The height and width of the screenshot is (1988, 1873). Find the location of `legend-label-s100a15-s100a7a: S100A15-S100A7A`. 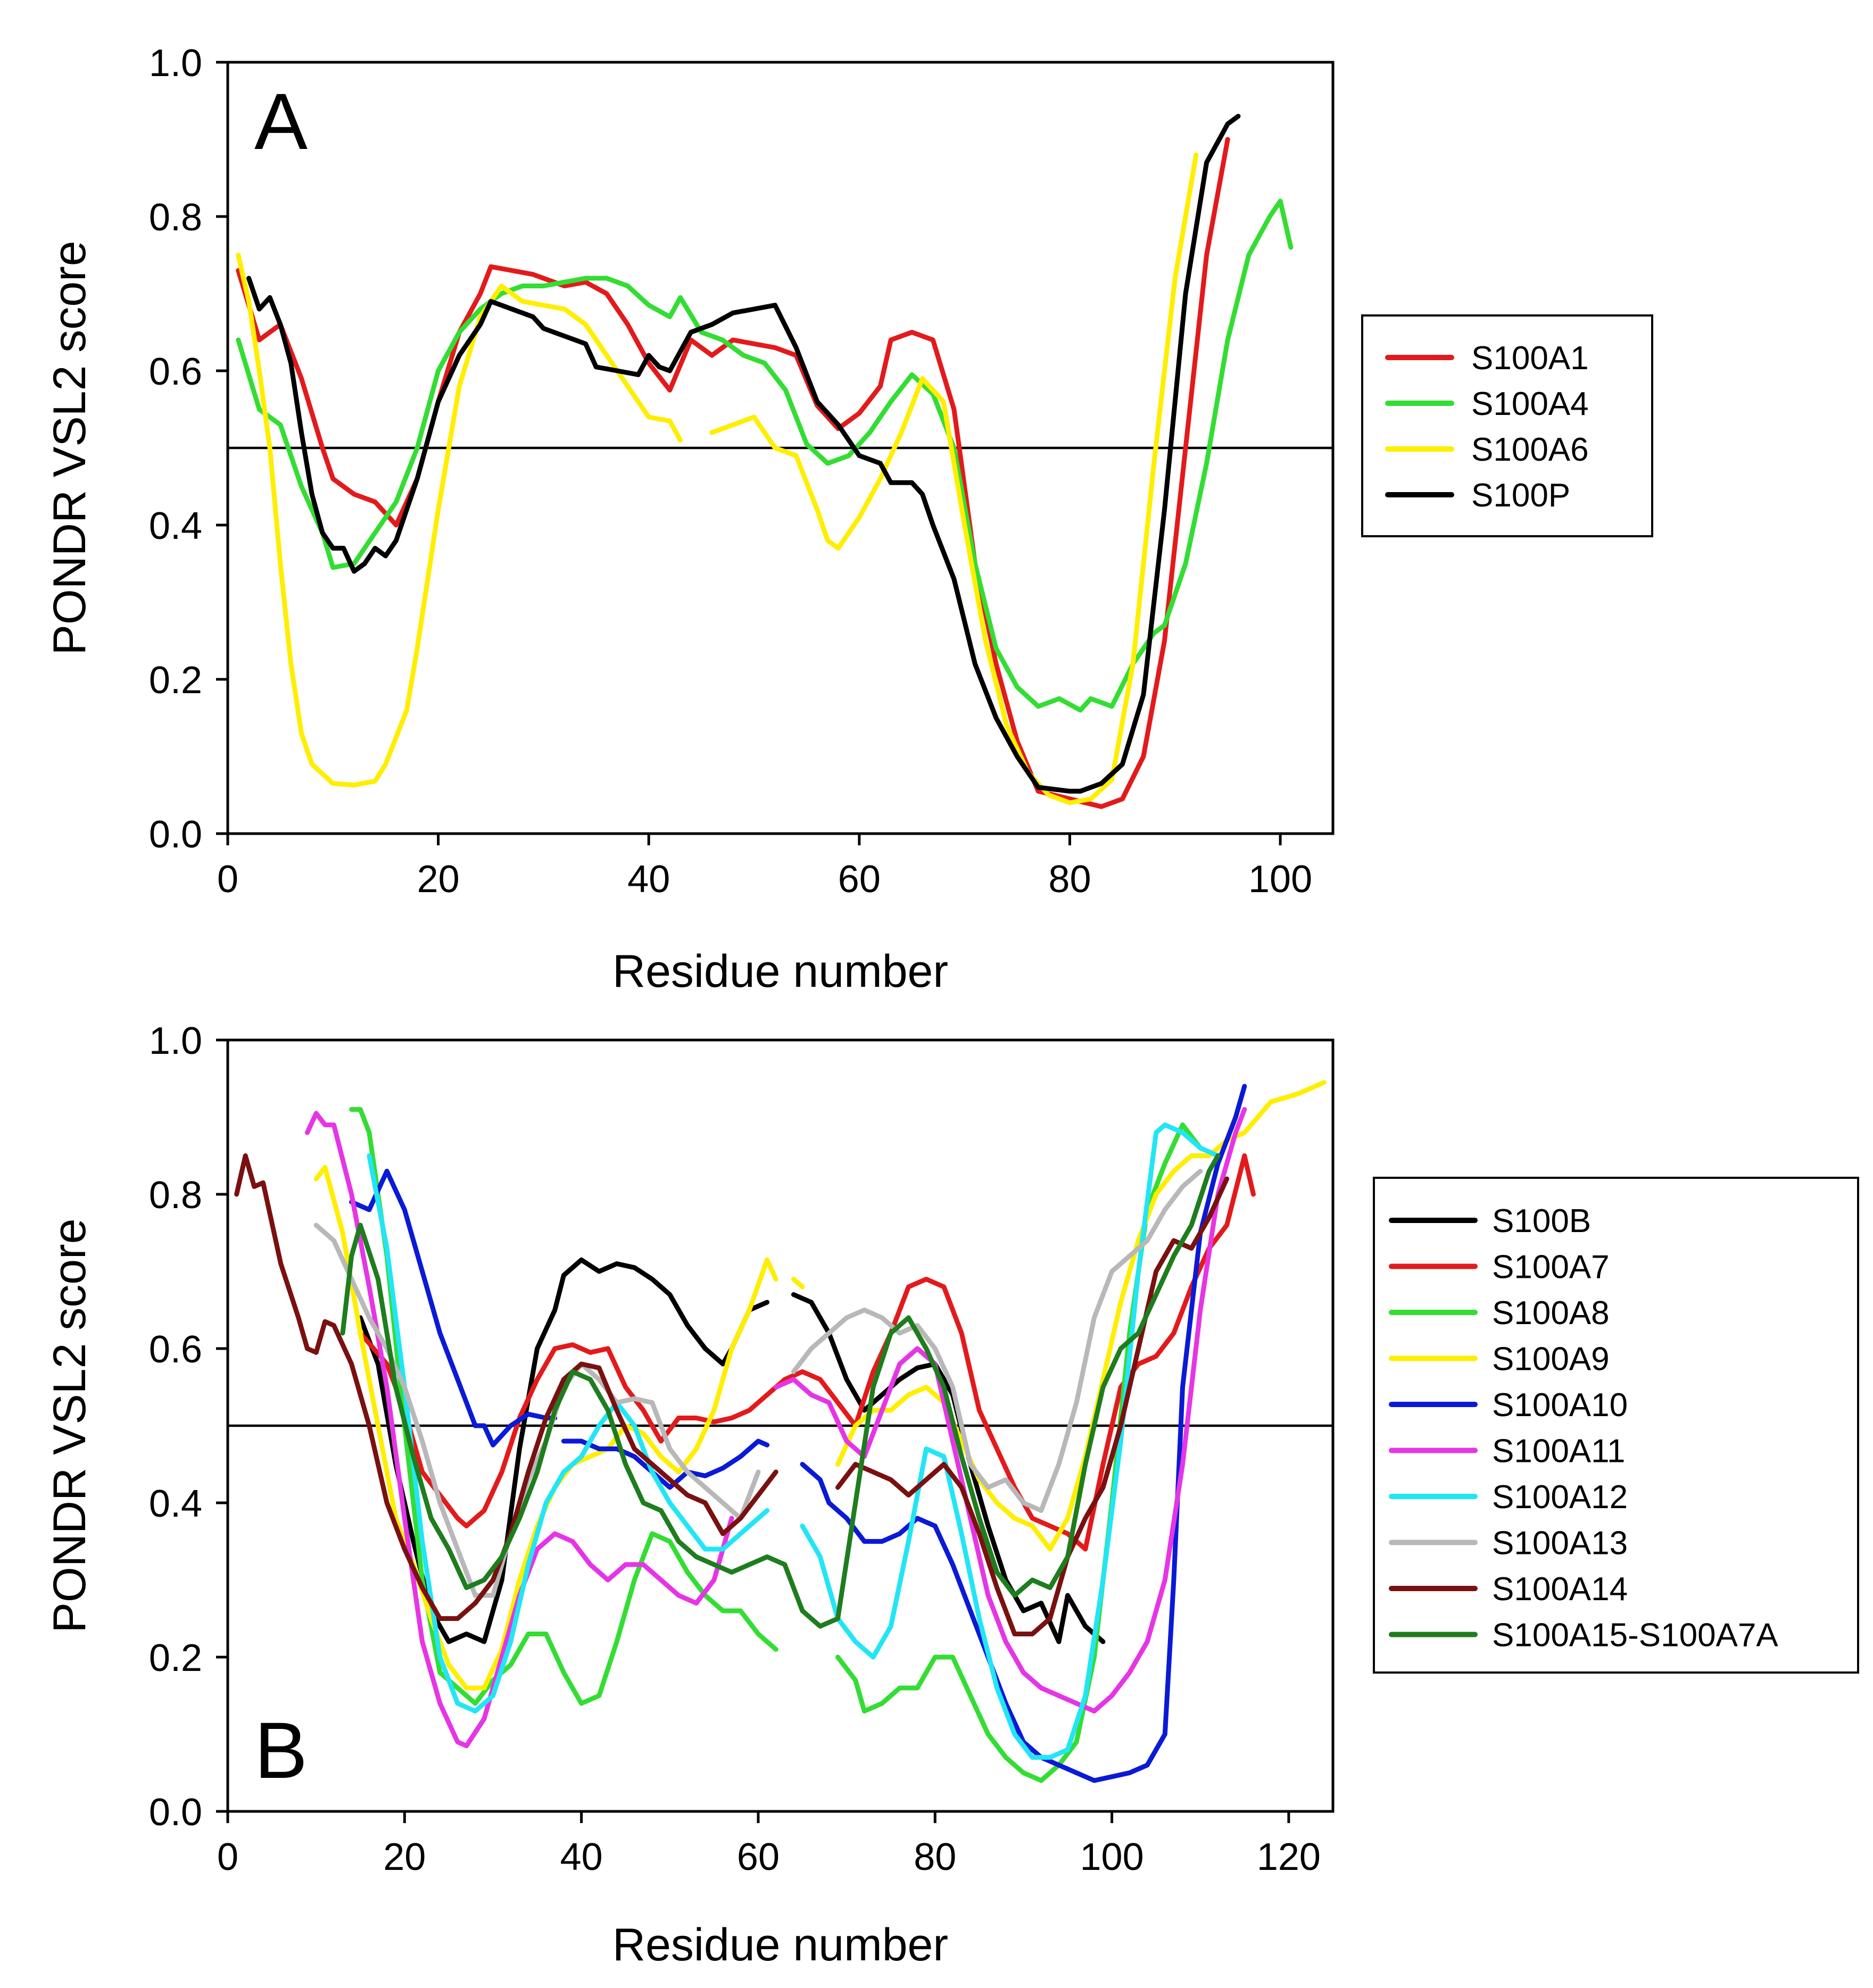

legend-label-s100a15-s100a7a: S100A15-S100A7A is located at coordinates (1635, 1635).